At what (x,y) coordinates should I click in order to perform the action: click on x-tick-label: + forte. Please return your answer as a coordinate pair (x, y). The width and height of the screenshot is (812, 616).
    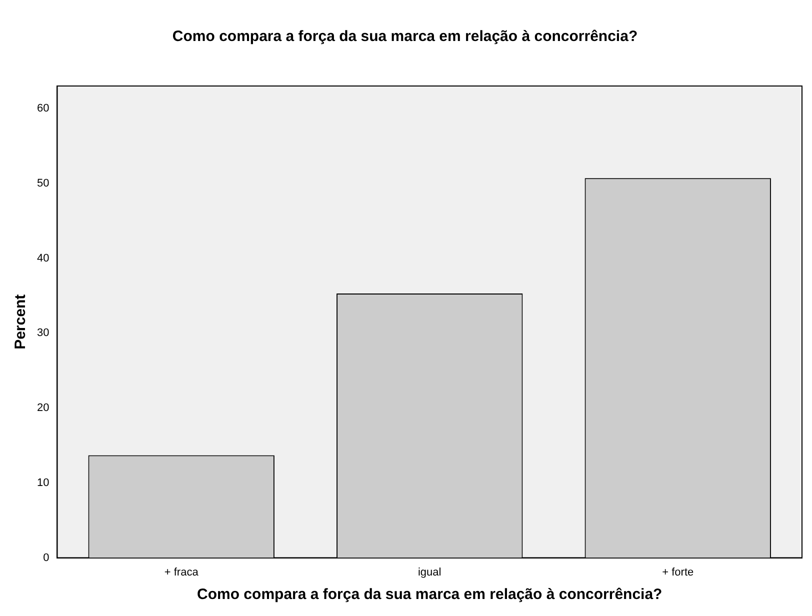
    Looking at the image, I should click on (678, 572).